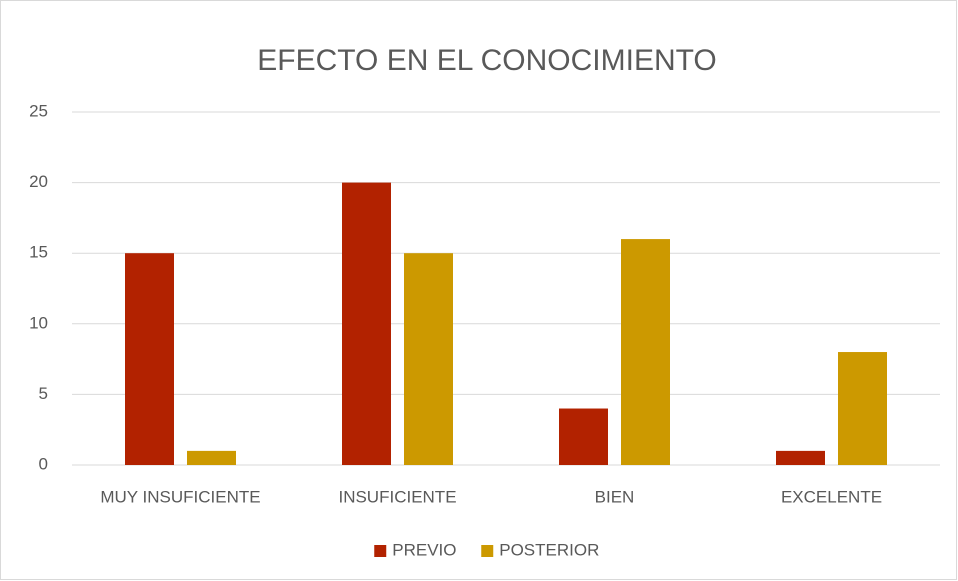 Image resolution: width=958 pixels, height=581 pixels. What do you see at coordinates (43, 393) in the screenshot?
I see `y-tick-label: 5` at bounding box center [43, 393].